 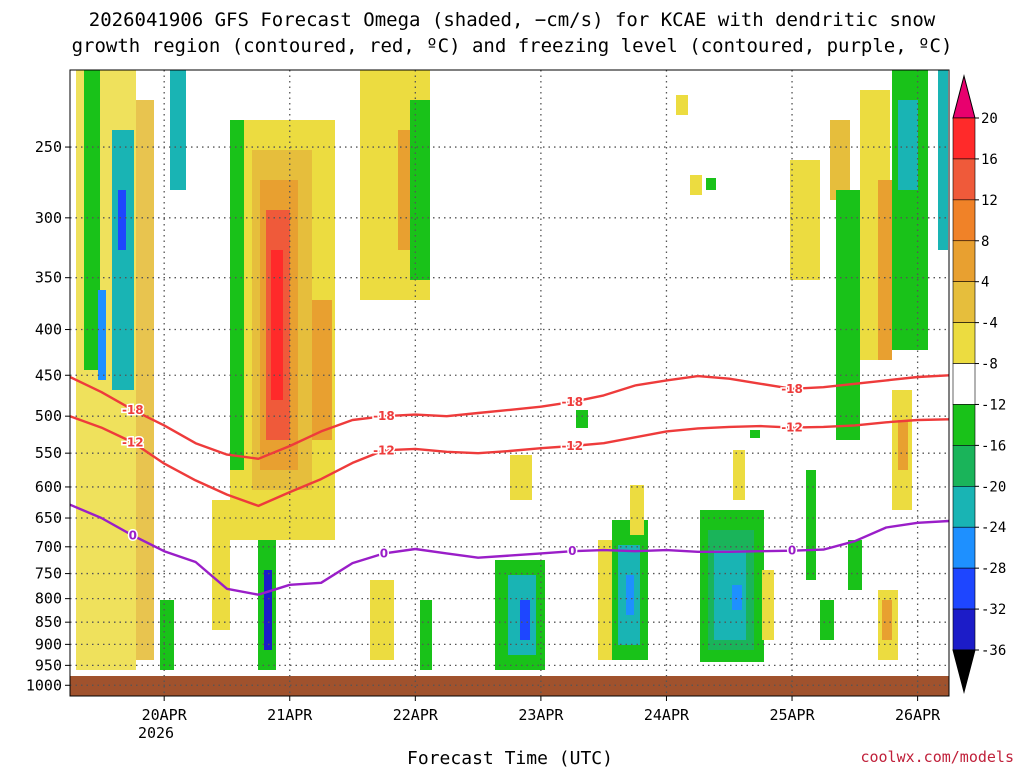 What do you see at coordinates (44, 685) in the screenshot?
I see `y-tick-label: 1000` at bounding box center [44, 685].